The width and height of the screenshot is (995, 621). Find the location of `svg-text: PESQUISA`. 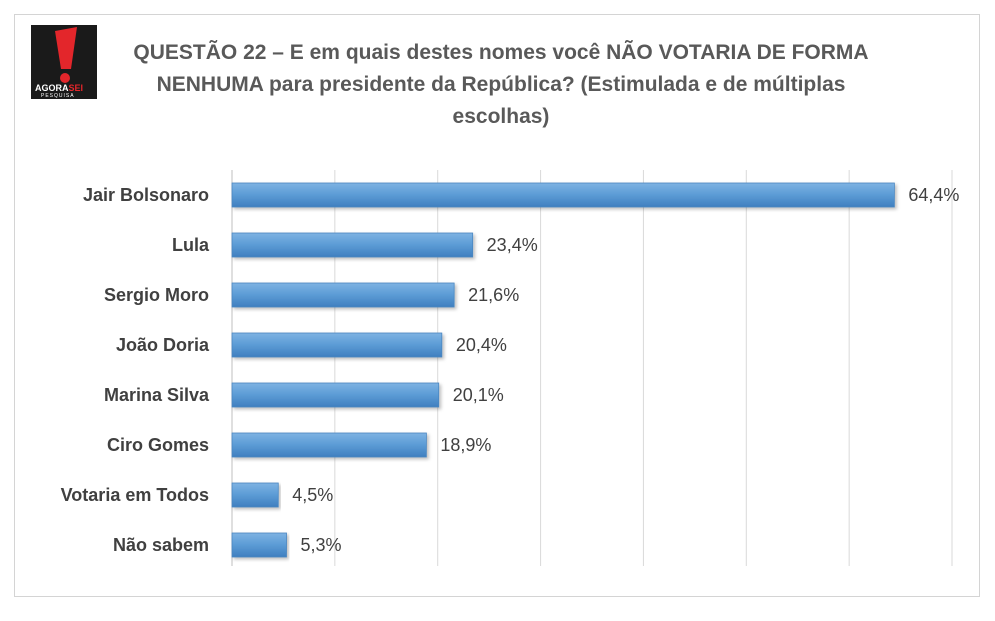

svg-text: PESQUISA is located at coordinates (58, 96).